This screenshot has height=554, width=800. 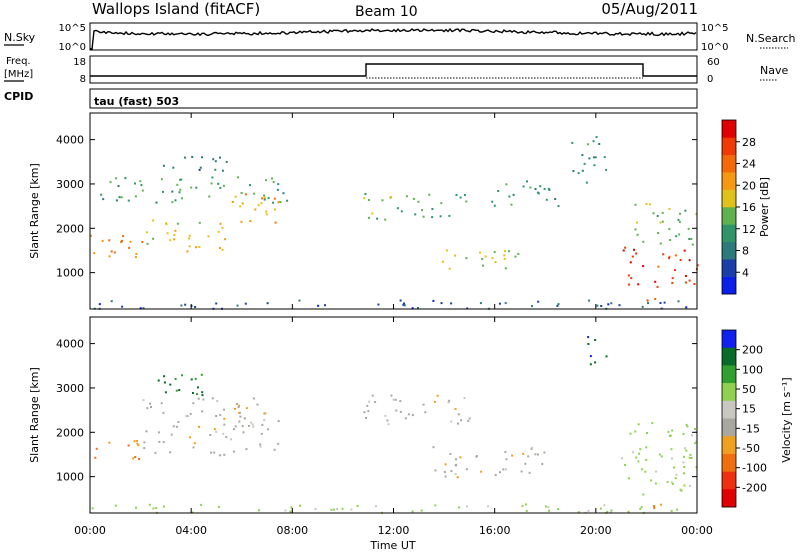 I want to click on colorbar-tick-label: -15, so click(x=751, y=428).